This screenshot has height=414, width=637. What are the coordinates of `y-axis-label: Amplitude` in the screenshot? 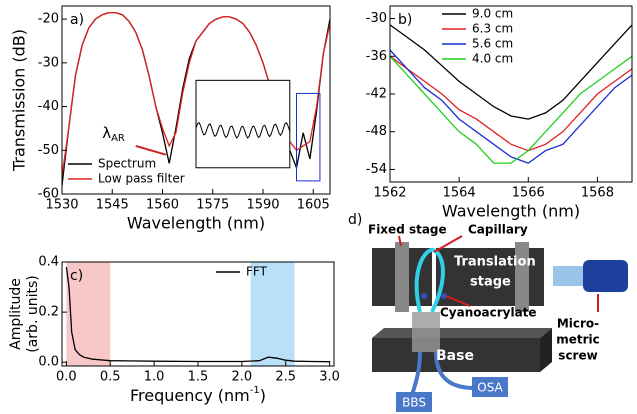 It's located at (16, 314).